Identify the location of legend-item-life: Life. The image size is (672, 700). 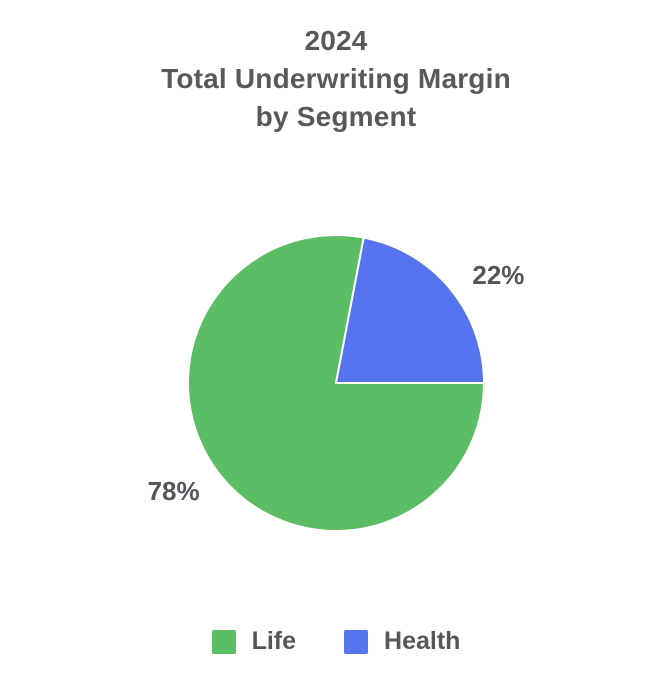
(254, 641).